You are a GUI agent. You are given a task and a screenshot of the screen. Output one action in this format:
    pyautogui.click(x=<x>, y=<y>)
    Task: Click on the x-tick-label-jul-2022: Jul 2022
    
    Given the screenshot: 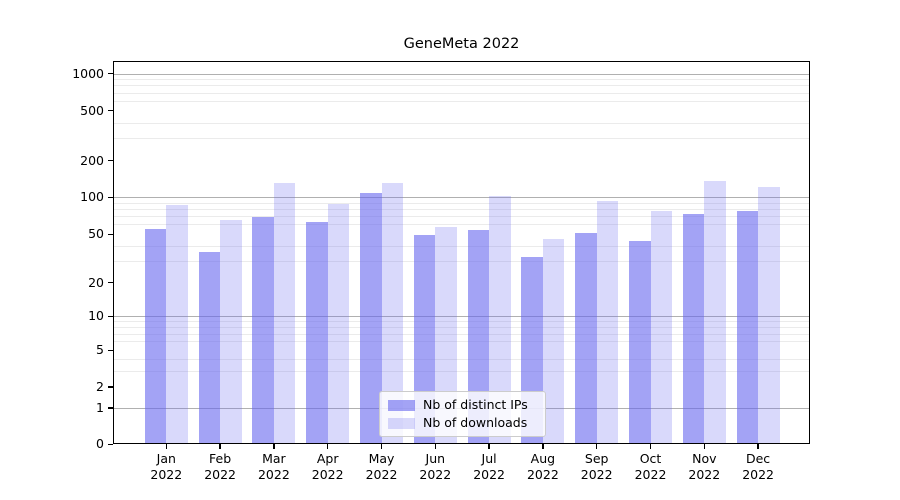 What is the action you would take?
    pyautogui.click(x=489, y=466)
    